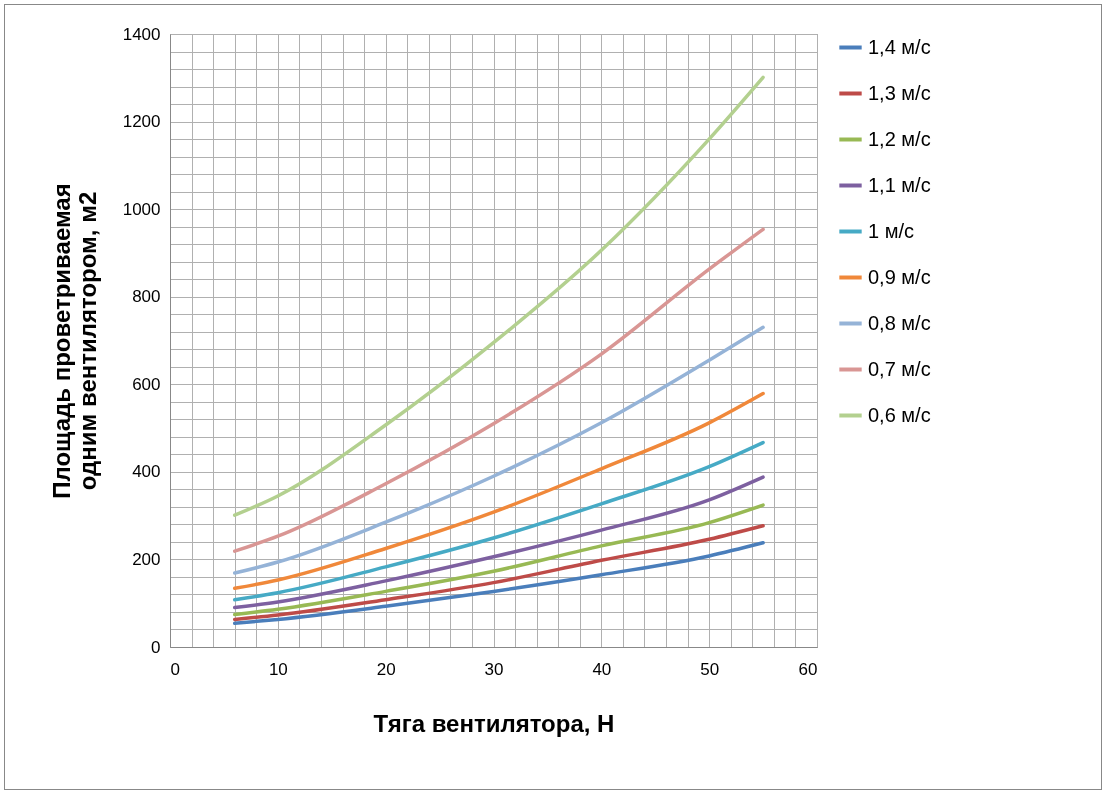 This screenshot has height=798, width=1111. Describe the element at coordinates (278, 669) in the screenshot. I see `x-tick-label: 10` at that location.